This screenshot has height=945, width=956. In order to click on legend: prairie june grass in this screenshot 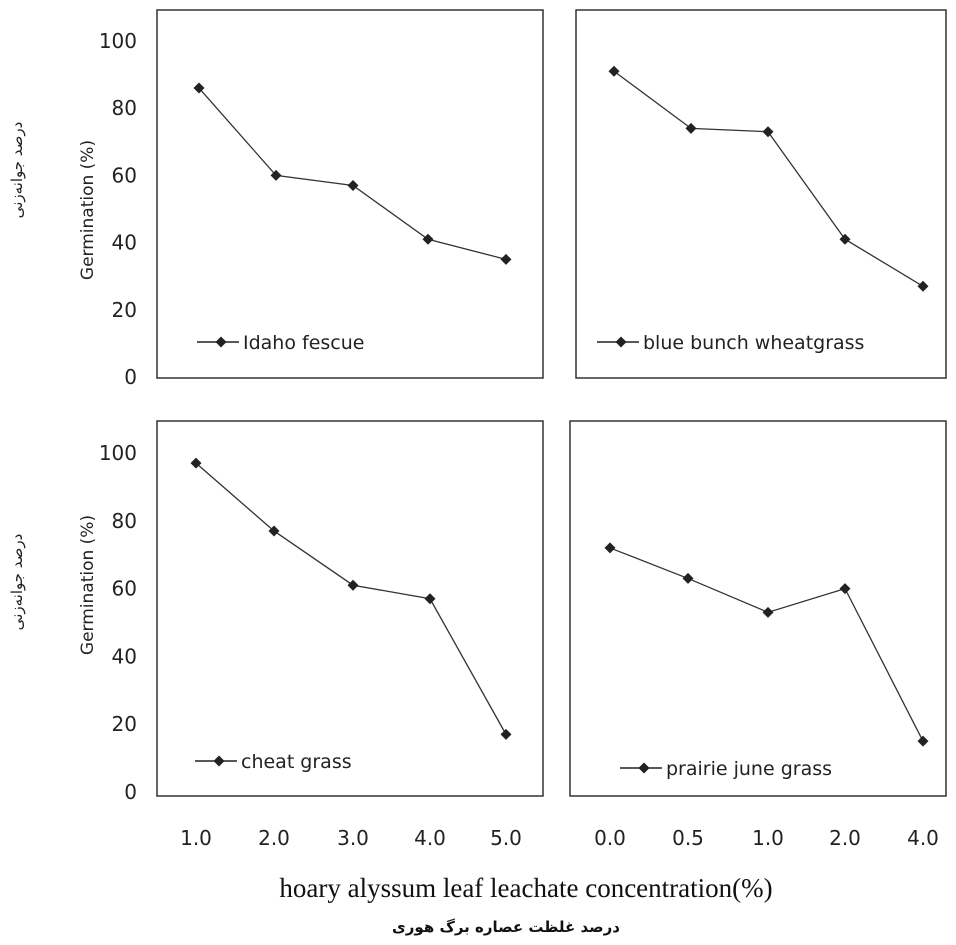, I will do `click(726, 769)`.